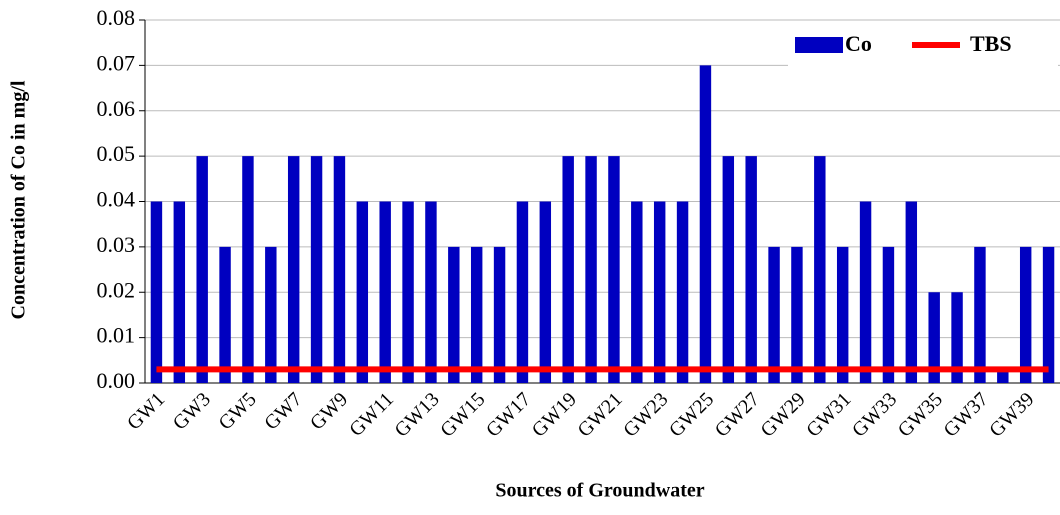 Image resolution: width=1060 pixels, height=515 pixels. I want to click on y-tick-label: 0.05, so click(116, 153).